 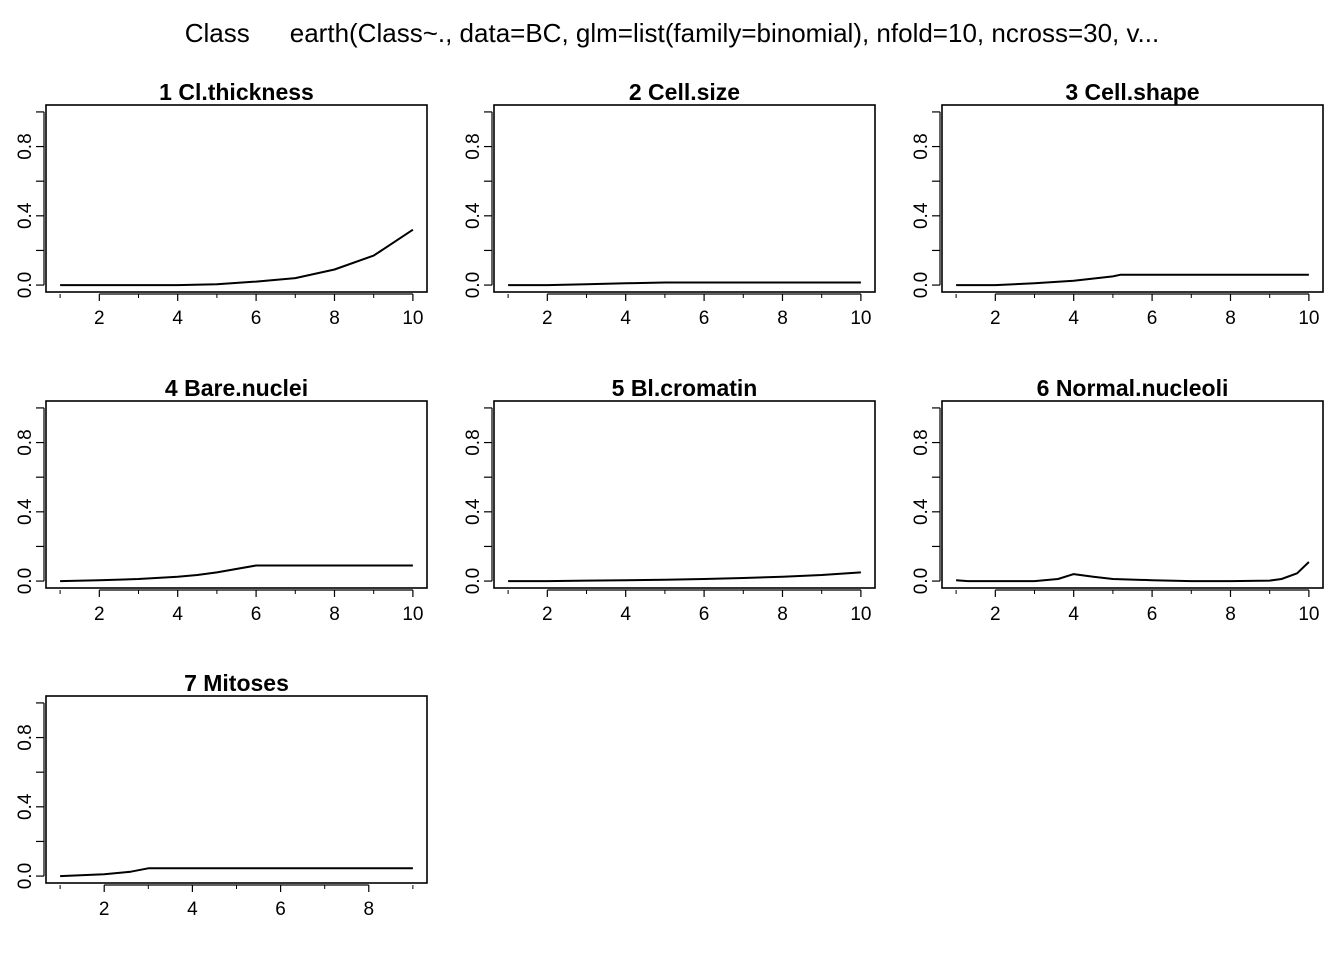 I want to click on panel-6: 6 Normal.nucleoli 0.0 0.4 0.8 2 4 6 8 10, so click(x=1117, y=500).